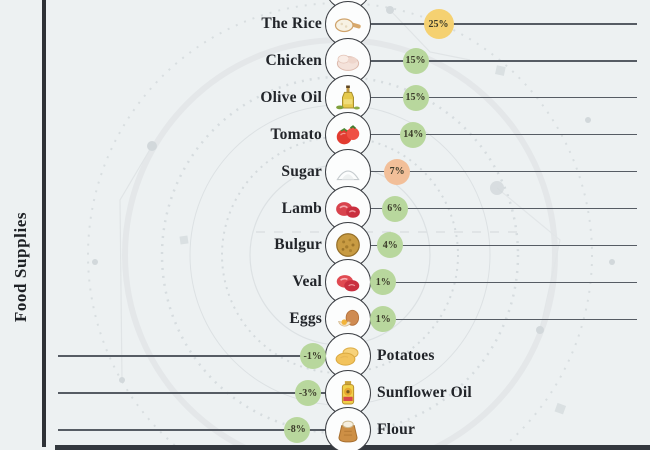 Image resolution: width=650 pixels, height=450 pixels. What do you see at coordinates (348, 97) in the screenshot?
I see `olive-oil-bottle-icon` at bounding box center [348, 97].